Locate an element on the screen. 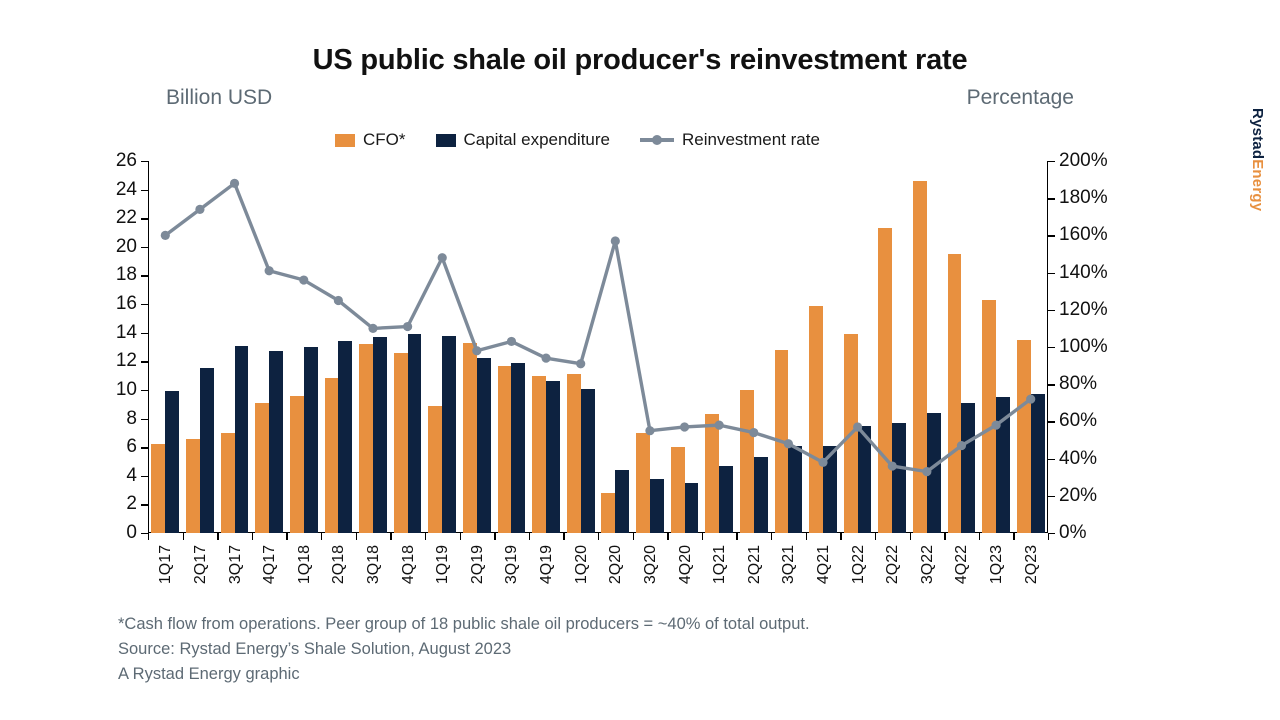  legend-item-cfo: CFO* is located at coordinates (370, 140).